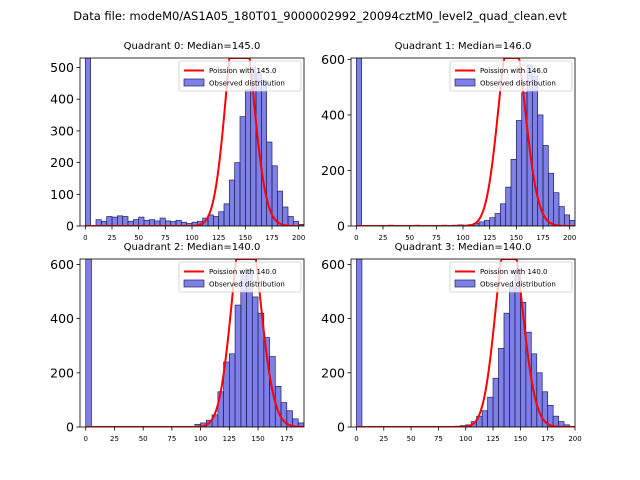  What do you see at coordinates (62, 194) in the screenshot?
I see `y-tick-label: 100` at bounding box center [62, 194].